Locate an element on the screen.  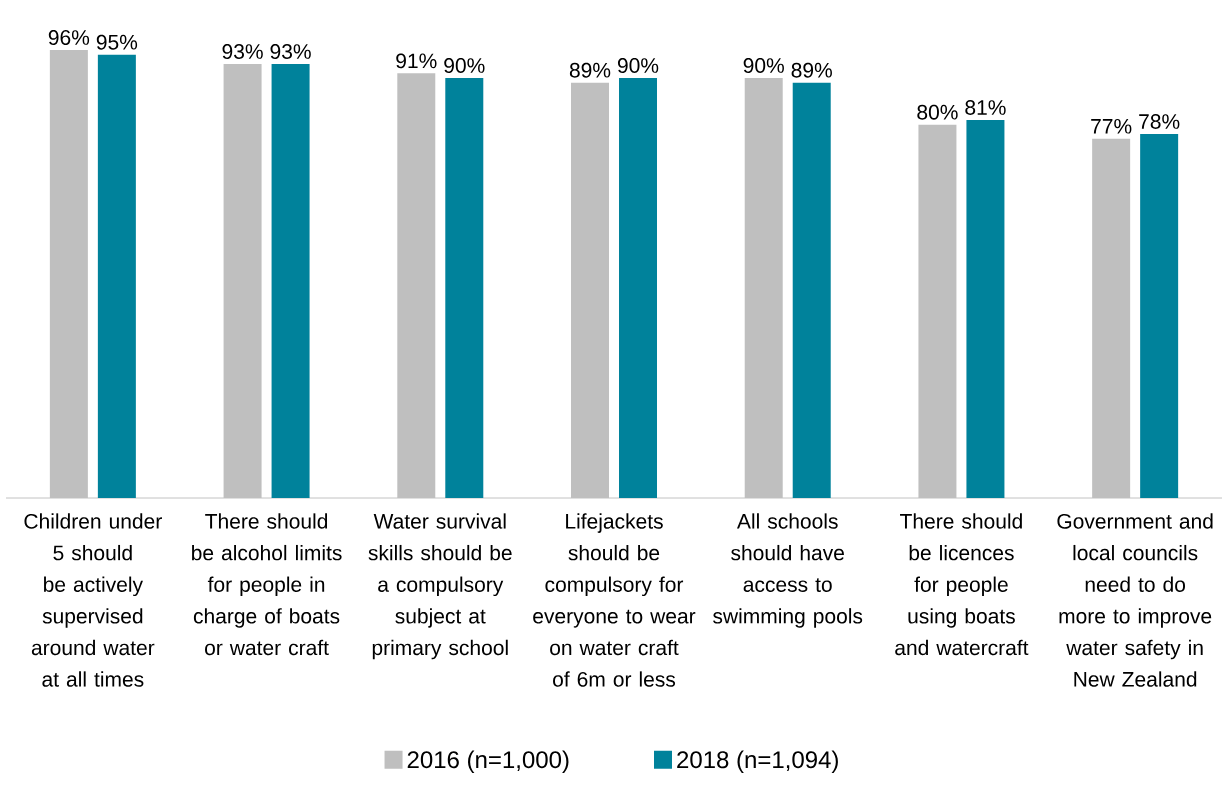
data-label: 91% is located at coordinates (416, 61).